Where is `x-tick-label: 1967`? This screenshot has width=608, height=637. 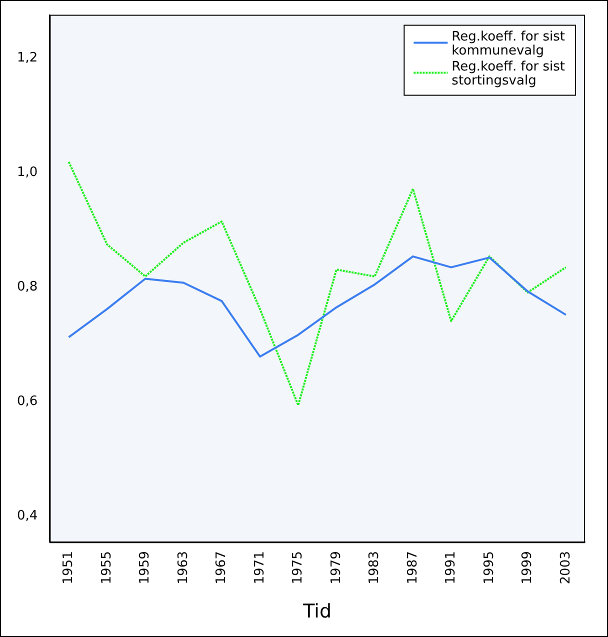 x-tick-label: 1967 is located at coordinates (222, 567).